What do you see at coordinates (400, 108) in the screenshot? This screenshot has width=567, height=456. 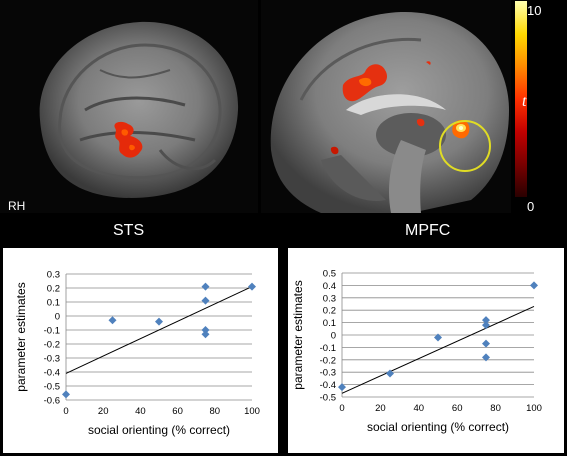 I see `mpfc-activation-blobs` at bounding box center [400, 108].